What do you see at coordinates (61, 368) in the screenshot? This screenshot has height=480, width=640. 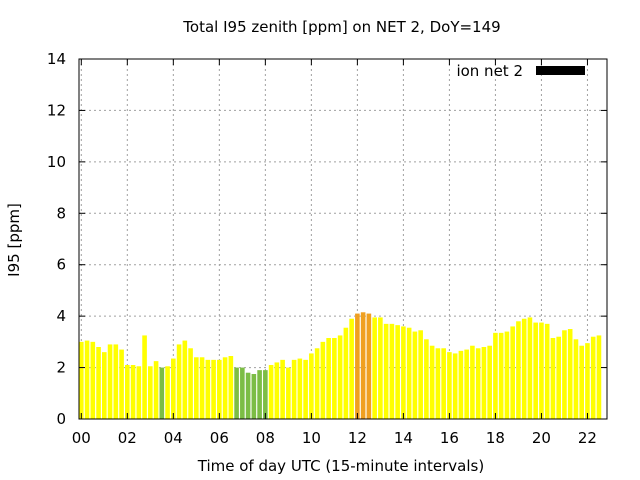 I see `y-tick-label: 2` at bounding box center [61, 368].